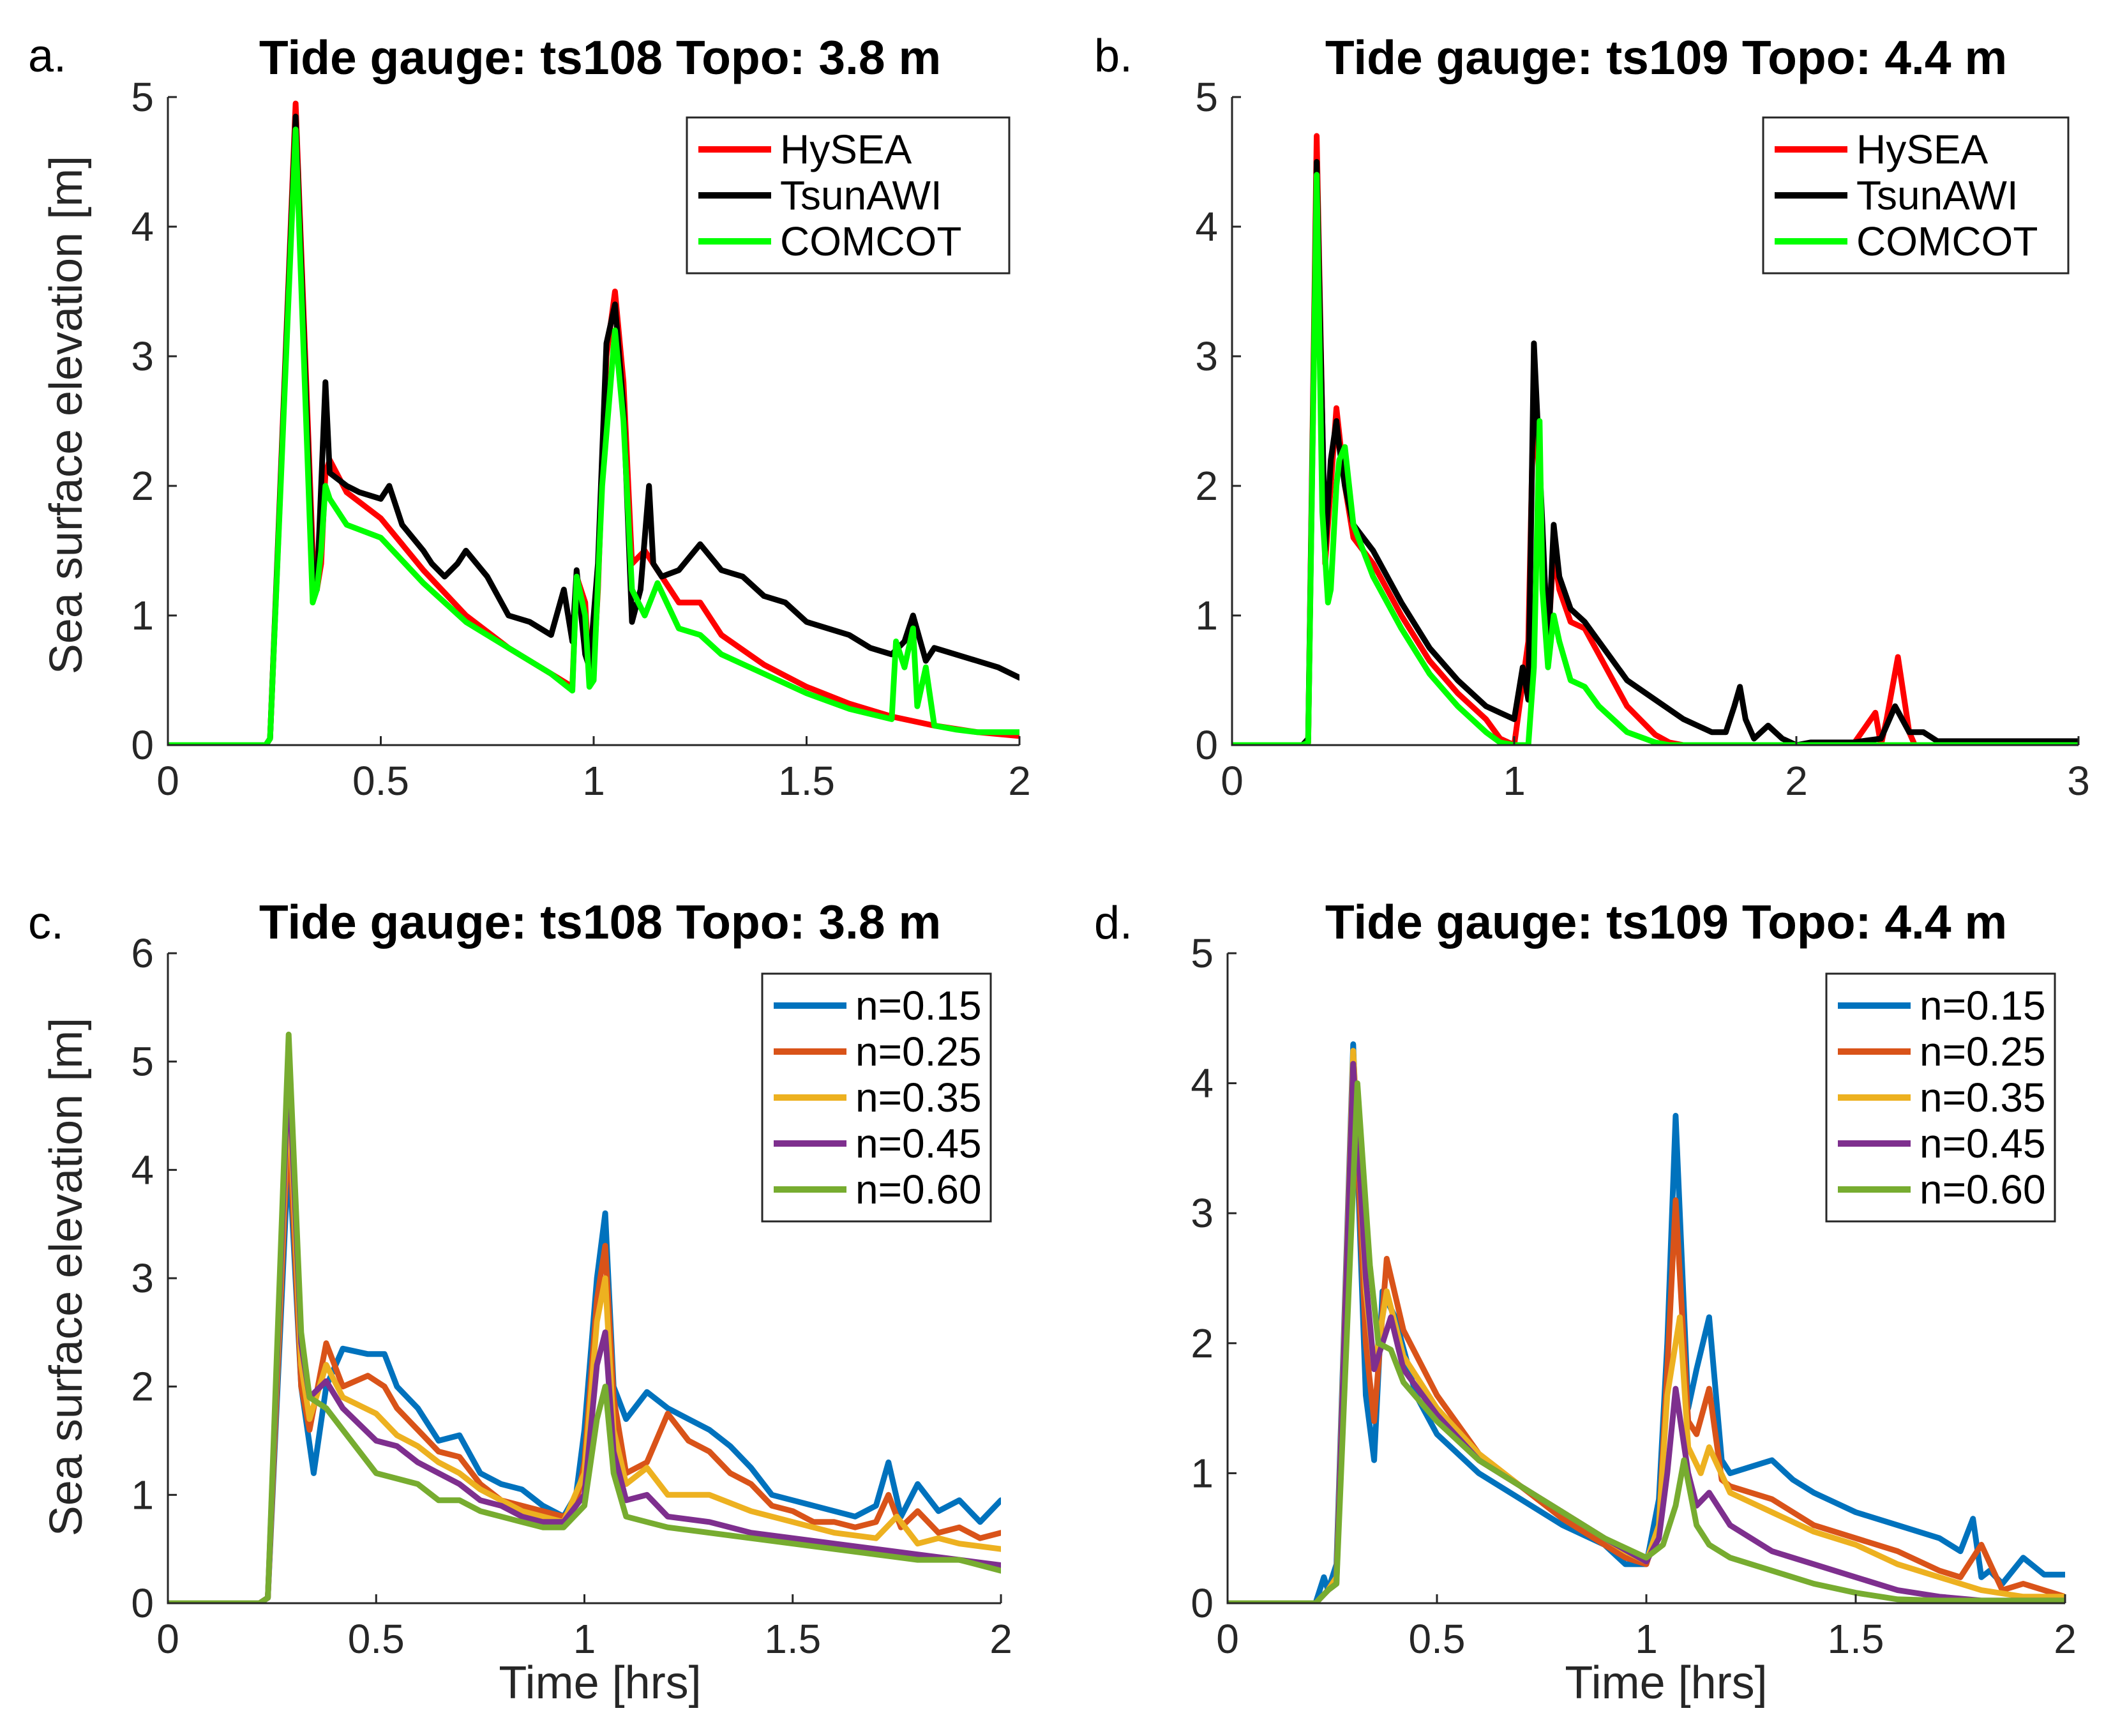 This screenshot has height=1736, width=2120. I want to click on panel-label-b: b., so click(1113, 56).